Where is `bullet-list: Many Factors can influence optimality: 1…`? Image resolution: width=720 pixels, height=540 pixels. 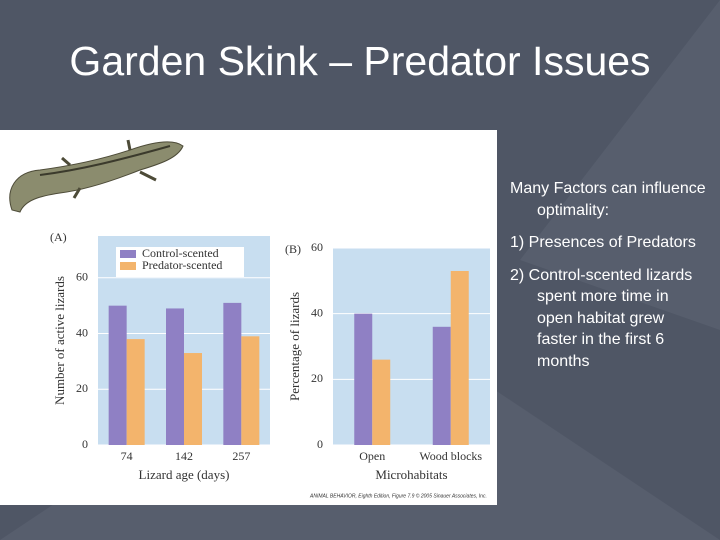 bullet-list: Many Factors can influence optimality: 1… is located at coordinates (608, 280).